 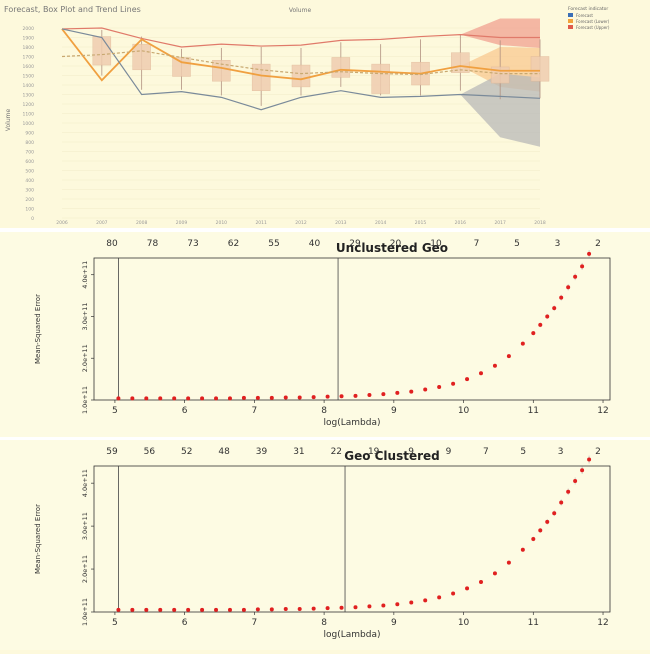 What do you see at coordinates (421, 223) in the screenshot?
I see `x-tick-label: 2015` at bounding box center [421, 223].